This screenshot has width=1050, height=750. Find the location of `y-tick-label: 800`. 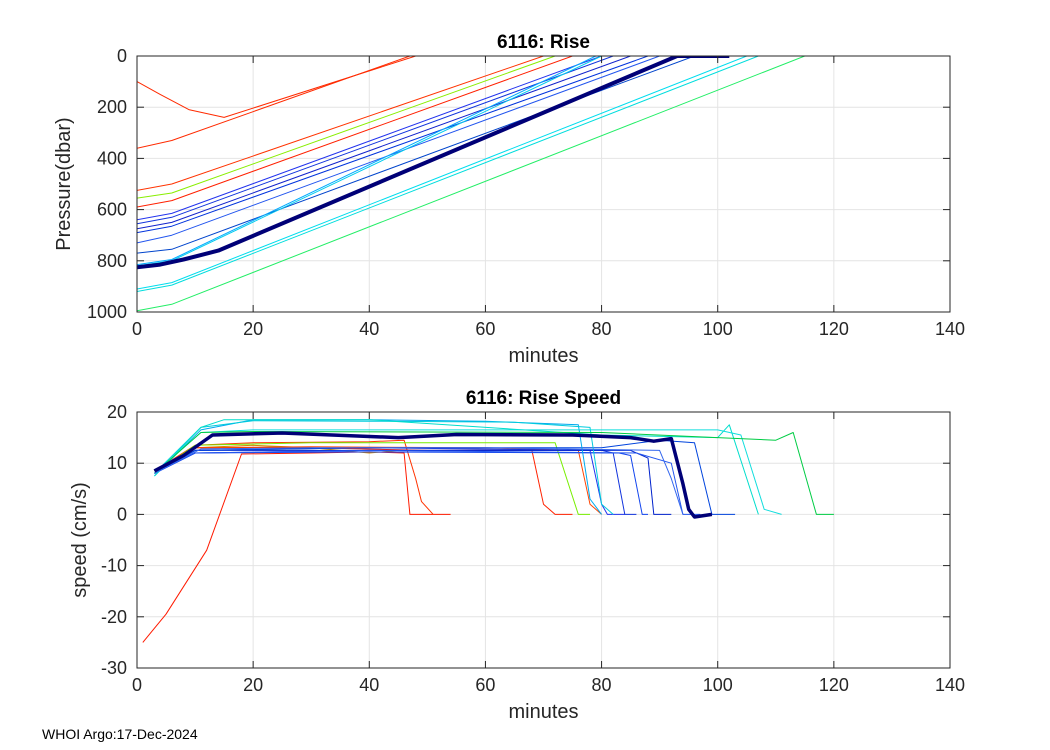

y-tick-label: 800 is located at coordinates (112, 261).